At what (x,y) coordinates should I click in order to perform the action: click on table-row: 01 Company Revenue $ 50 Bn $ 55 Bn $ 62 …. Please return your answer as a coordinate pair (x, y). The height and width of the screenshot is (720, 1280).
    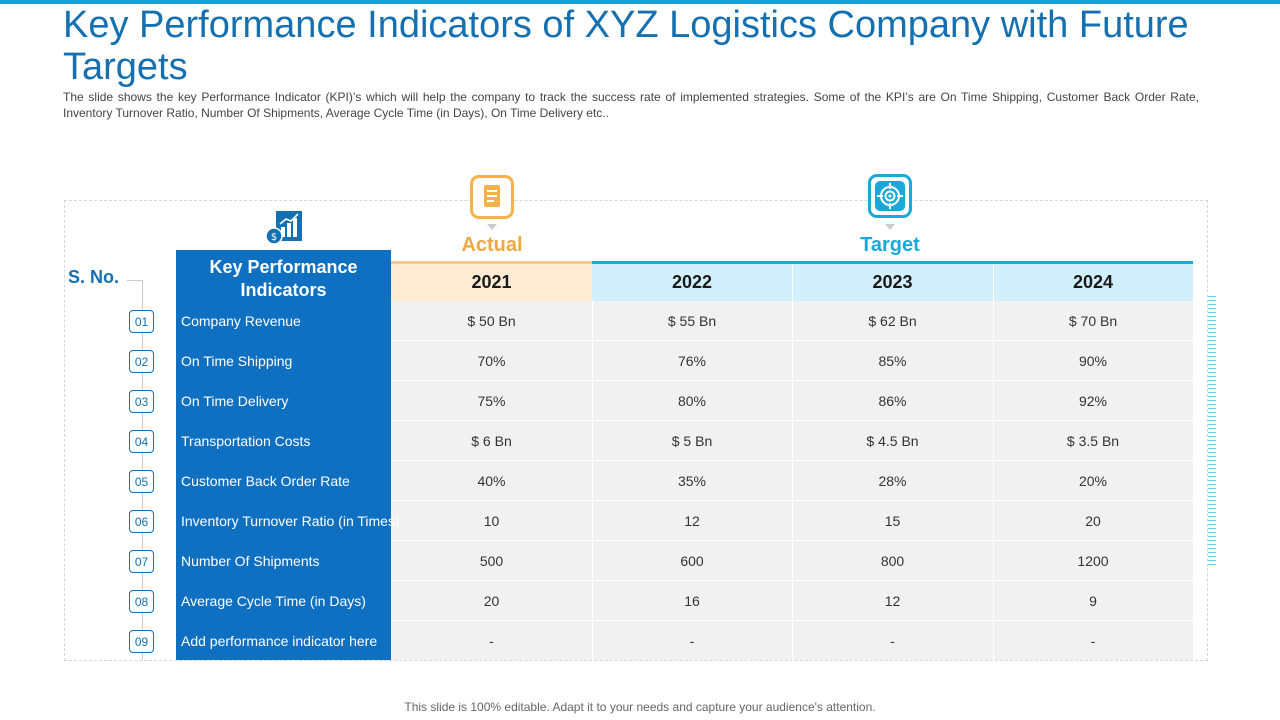
    Looking at the image, I should click on (640, 321).